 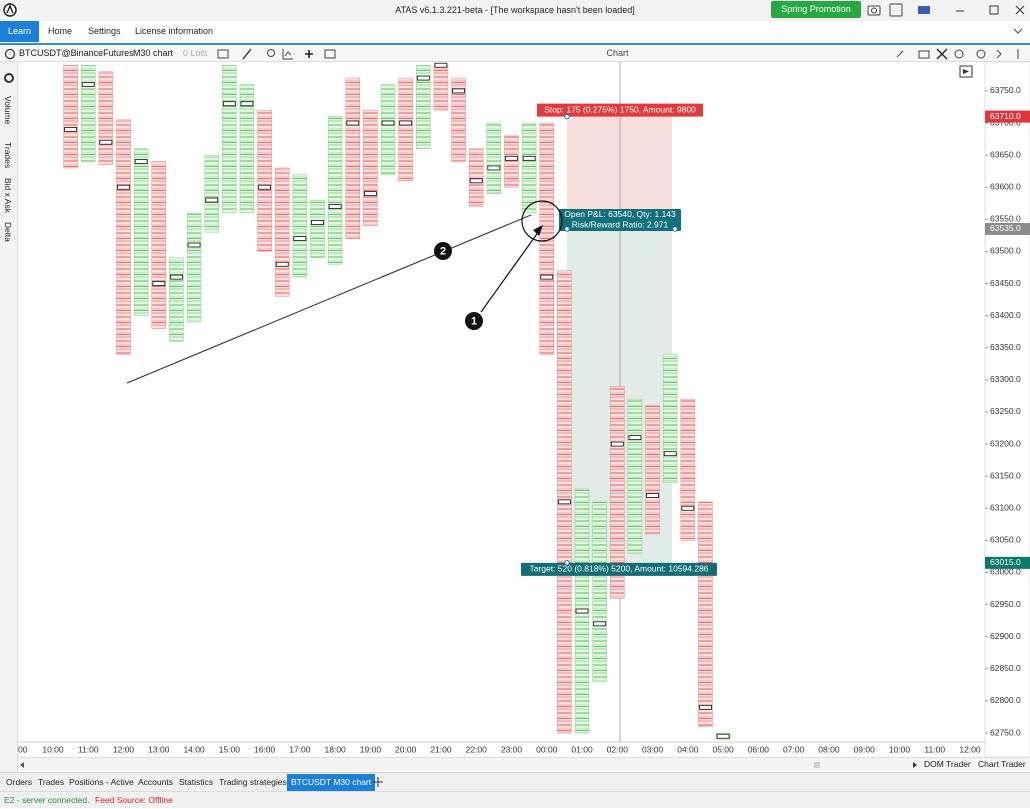 I want to click on horizontal-scrollbar: DOM Trader Chart Trader, so click(x=524, y=764).